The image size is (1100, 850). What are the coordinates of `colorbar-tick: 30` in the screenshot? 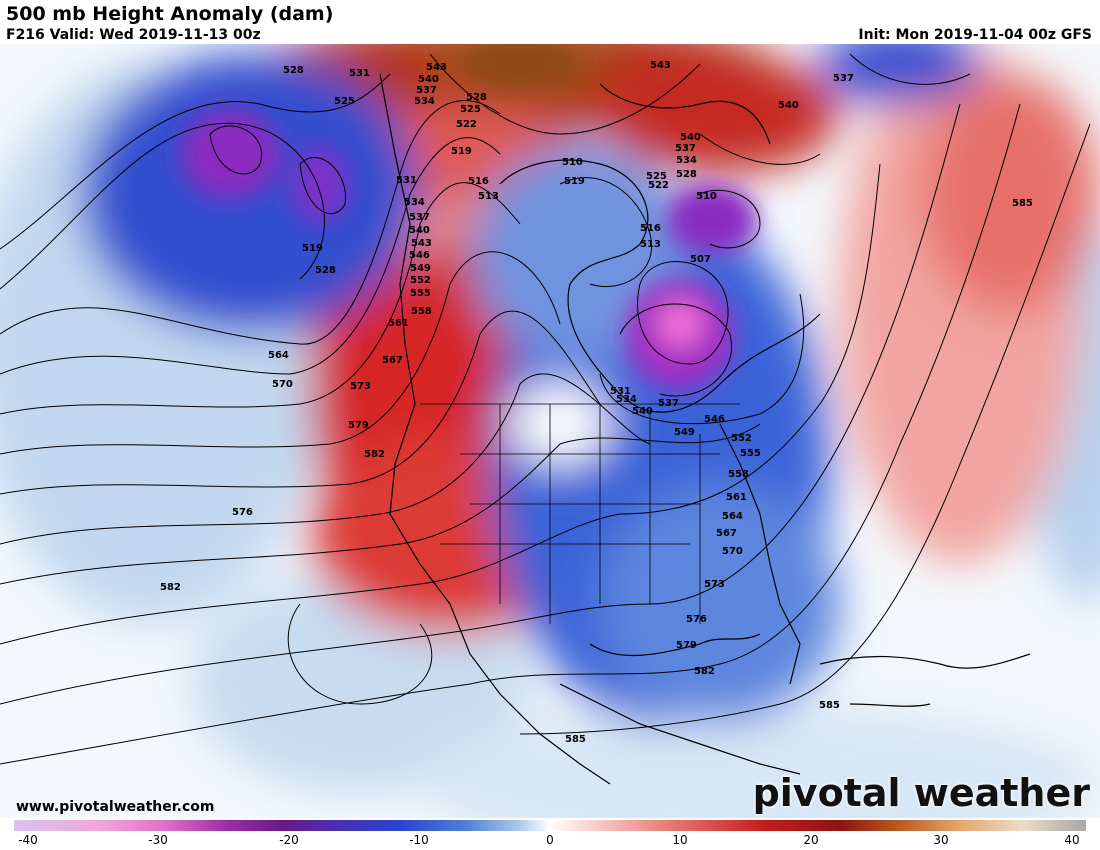 It's located at (941, 840).